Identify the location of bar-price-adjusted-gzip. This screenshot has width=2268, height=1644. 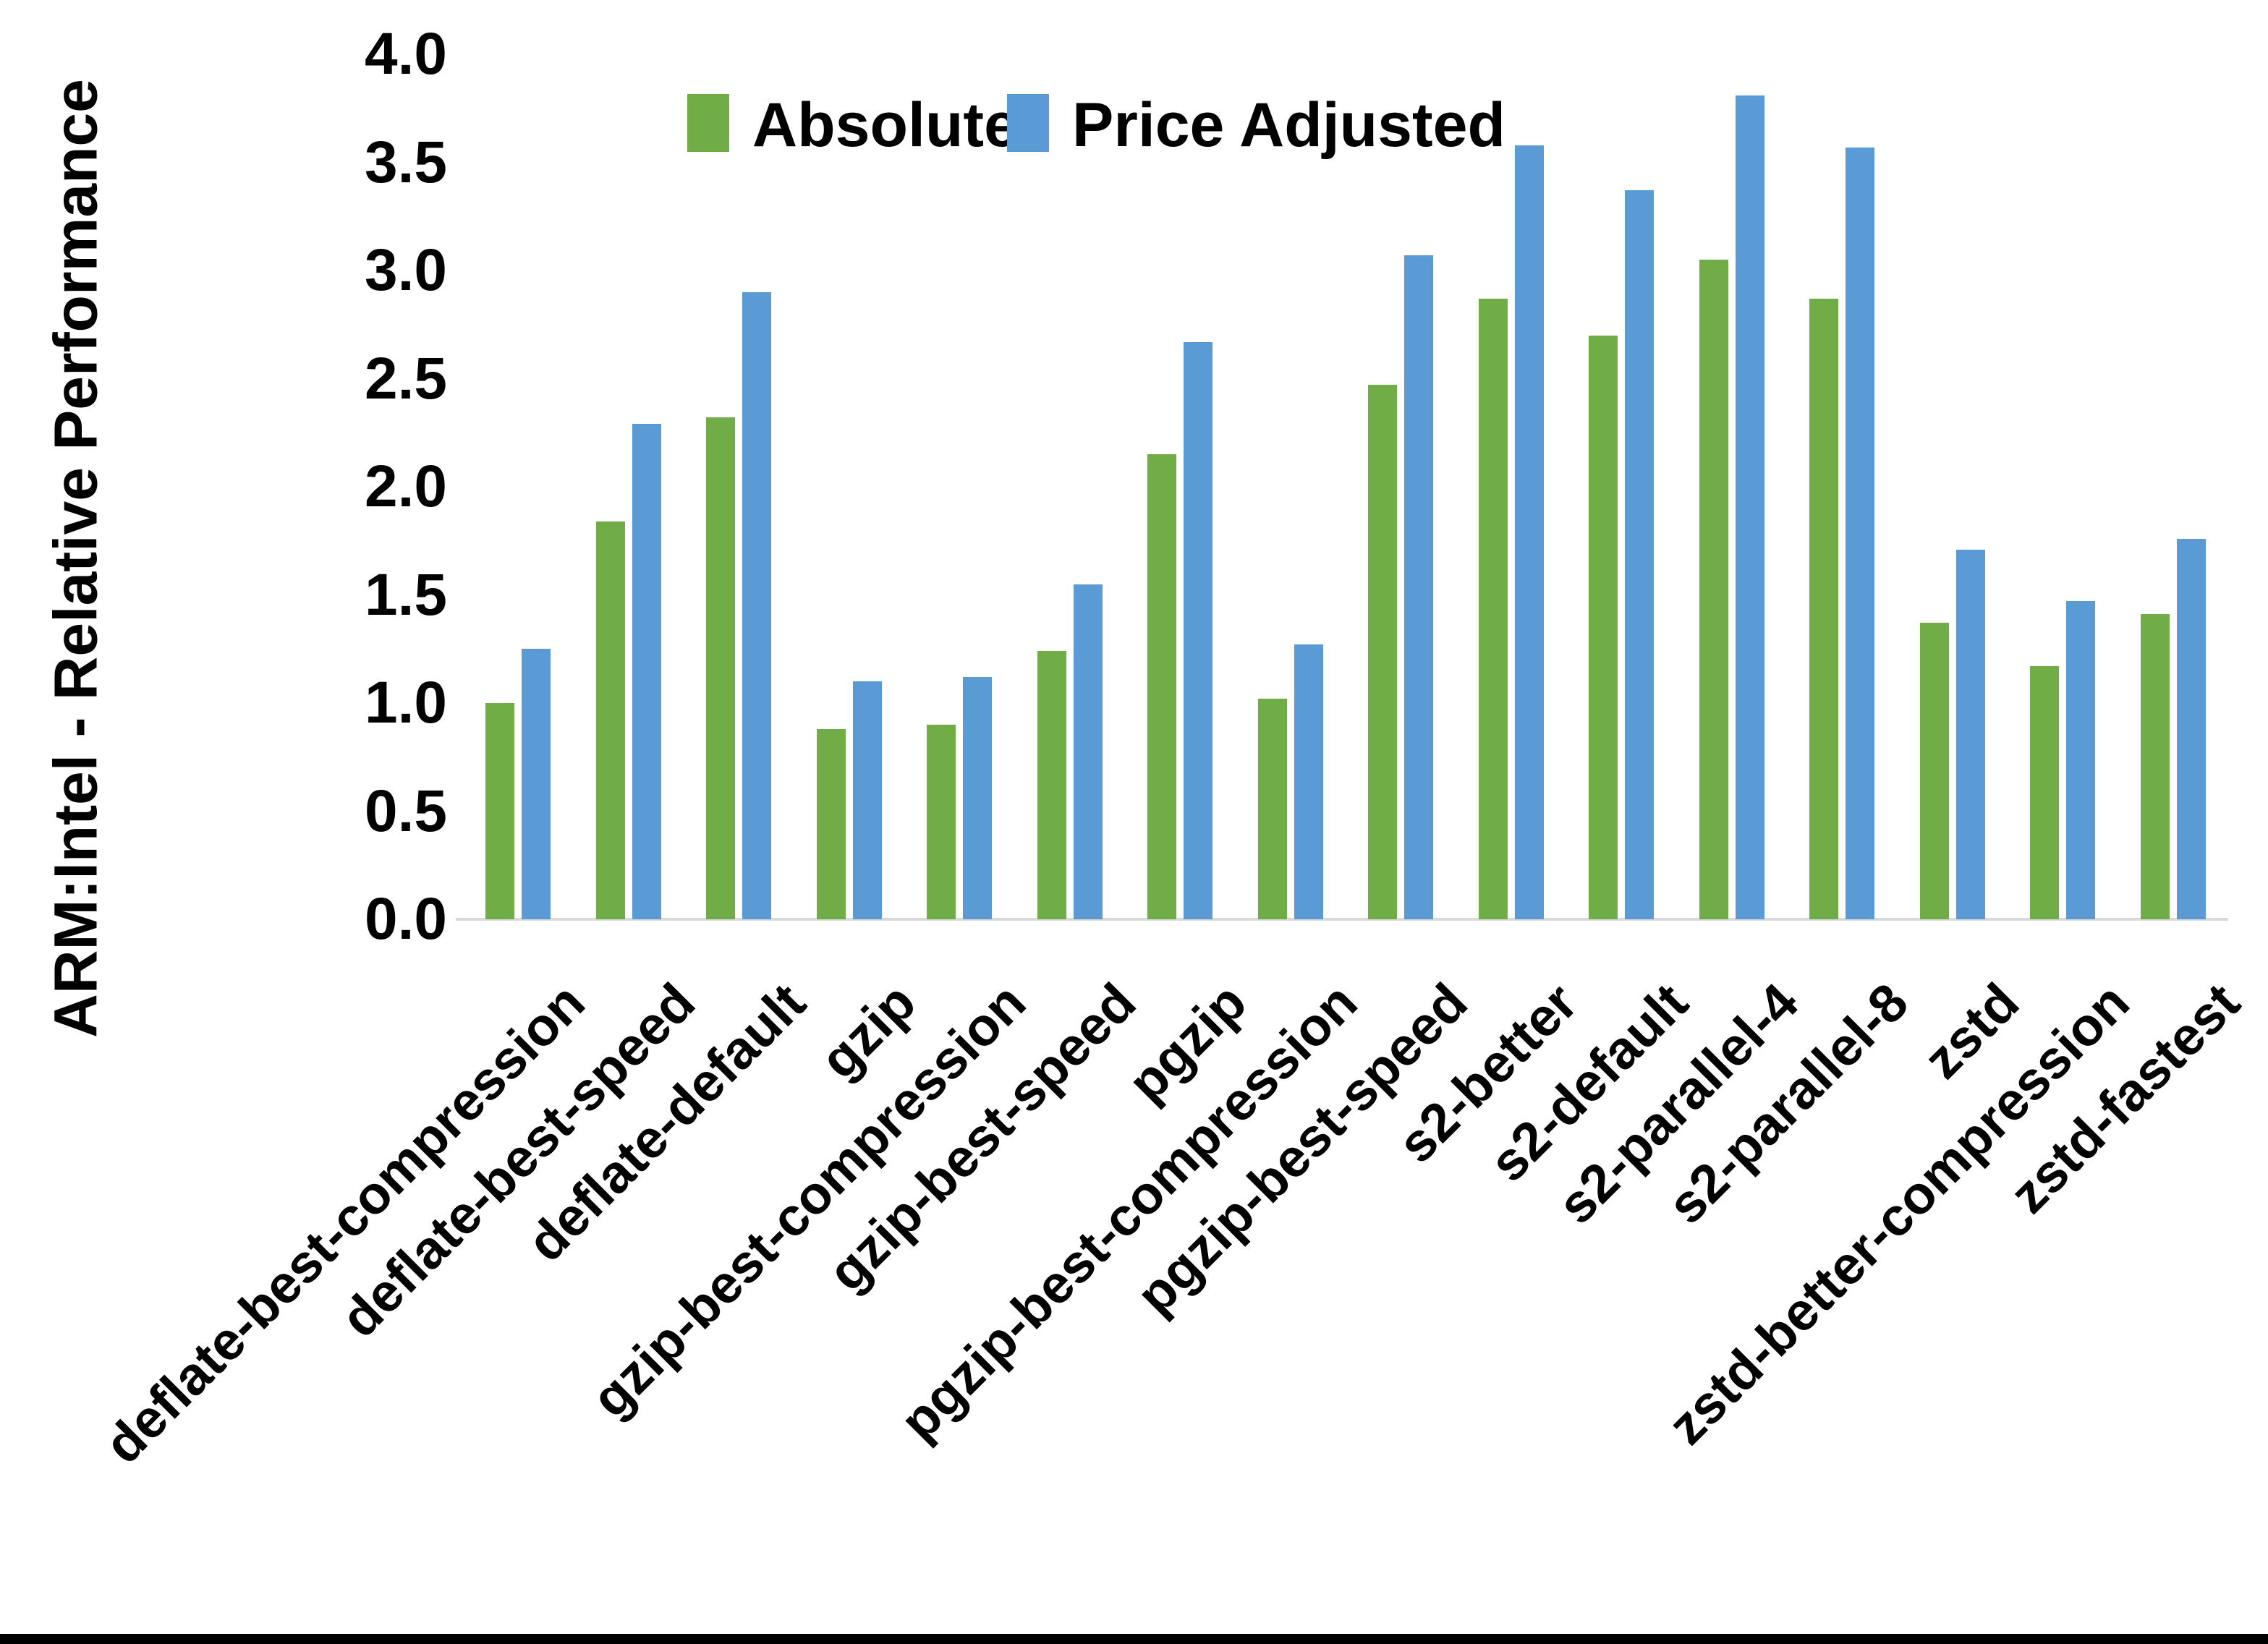
(867, 800).